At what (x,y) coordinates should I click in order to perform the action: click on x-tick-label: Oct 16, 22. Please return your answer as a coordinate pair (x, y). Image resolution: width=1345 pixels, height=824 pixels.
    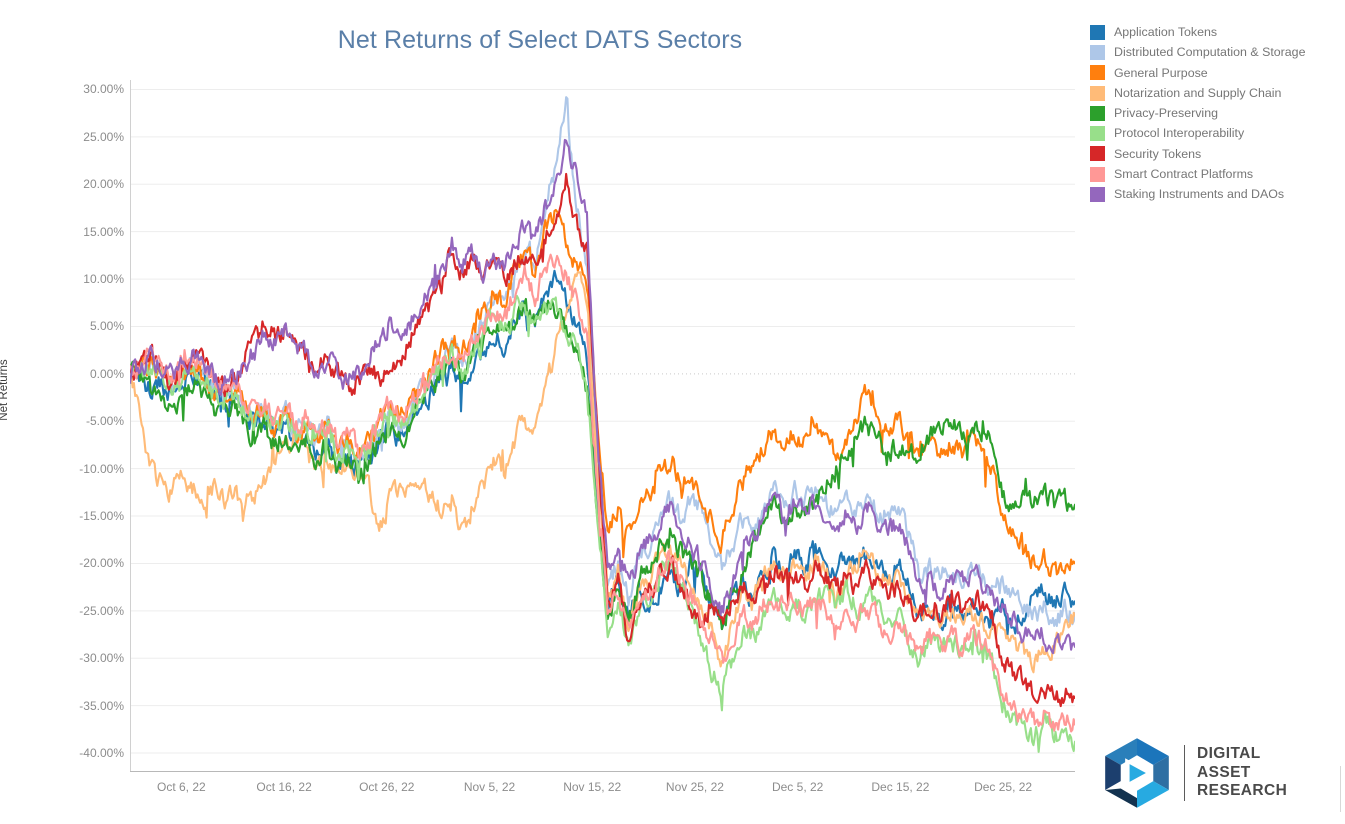
    Looking at the image, I should click on (284, 787).